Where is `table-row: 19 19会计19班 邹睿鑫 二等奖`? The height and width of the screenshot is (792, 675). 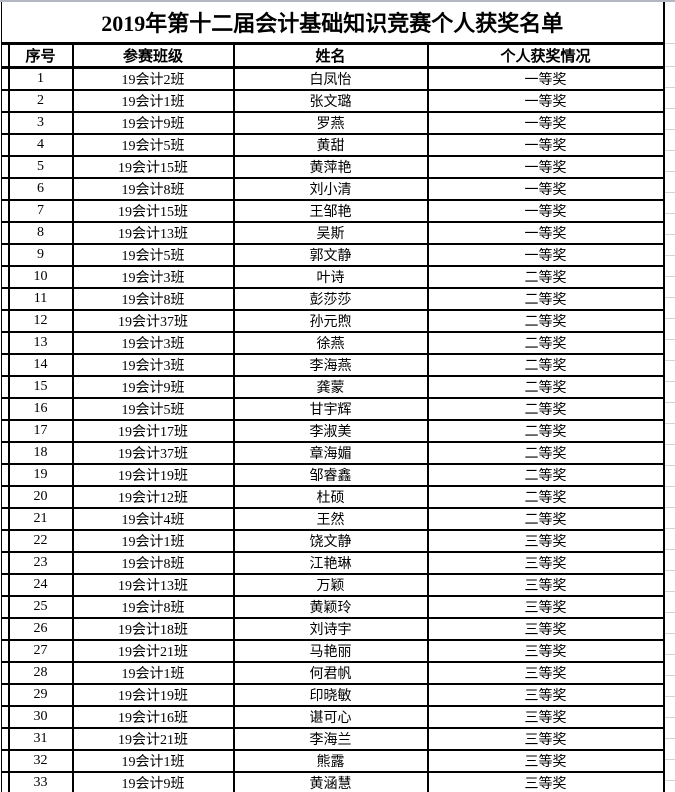 table-row: 19 19会计19班 邹睿鑫 二等奖 is located at coordinates (333, 474).